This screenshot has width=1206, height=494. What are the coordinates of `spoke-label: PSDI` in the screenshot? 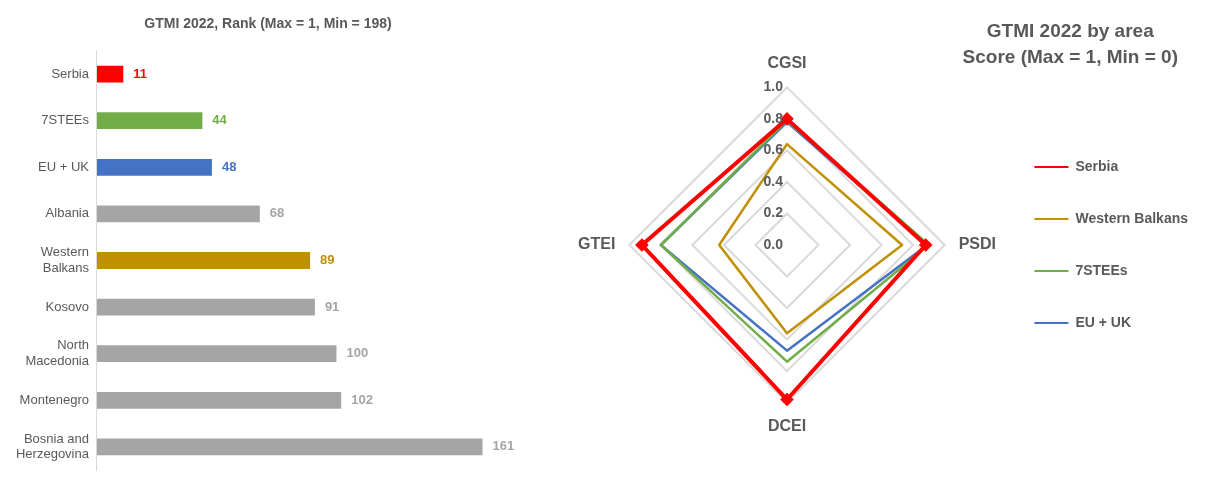 It's located at (977, 244).